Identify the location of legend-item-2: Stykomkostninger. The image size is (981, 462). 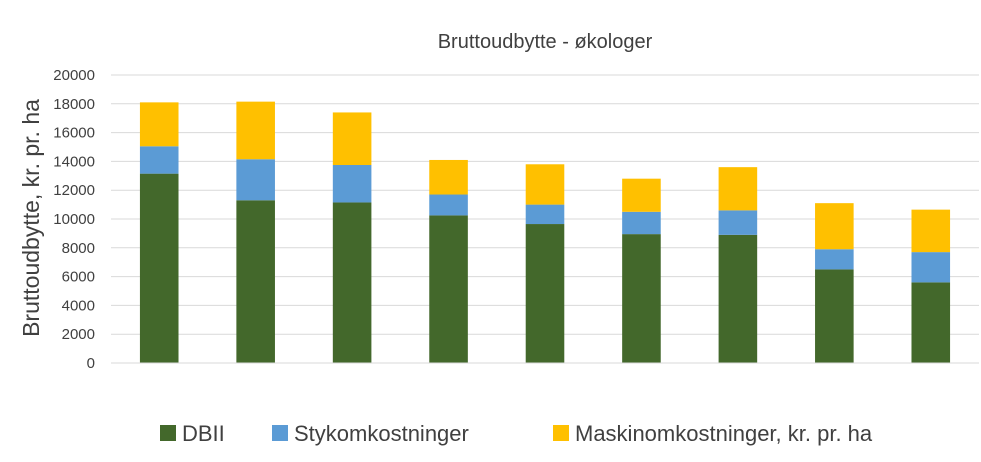
(370, 433).